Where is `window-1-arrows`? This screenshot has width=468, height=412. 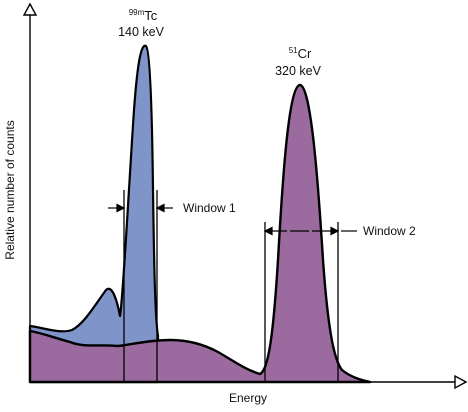
window-1-arrows is located at coordinates (140, 208).